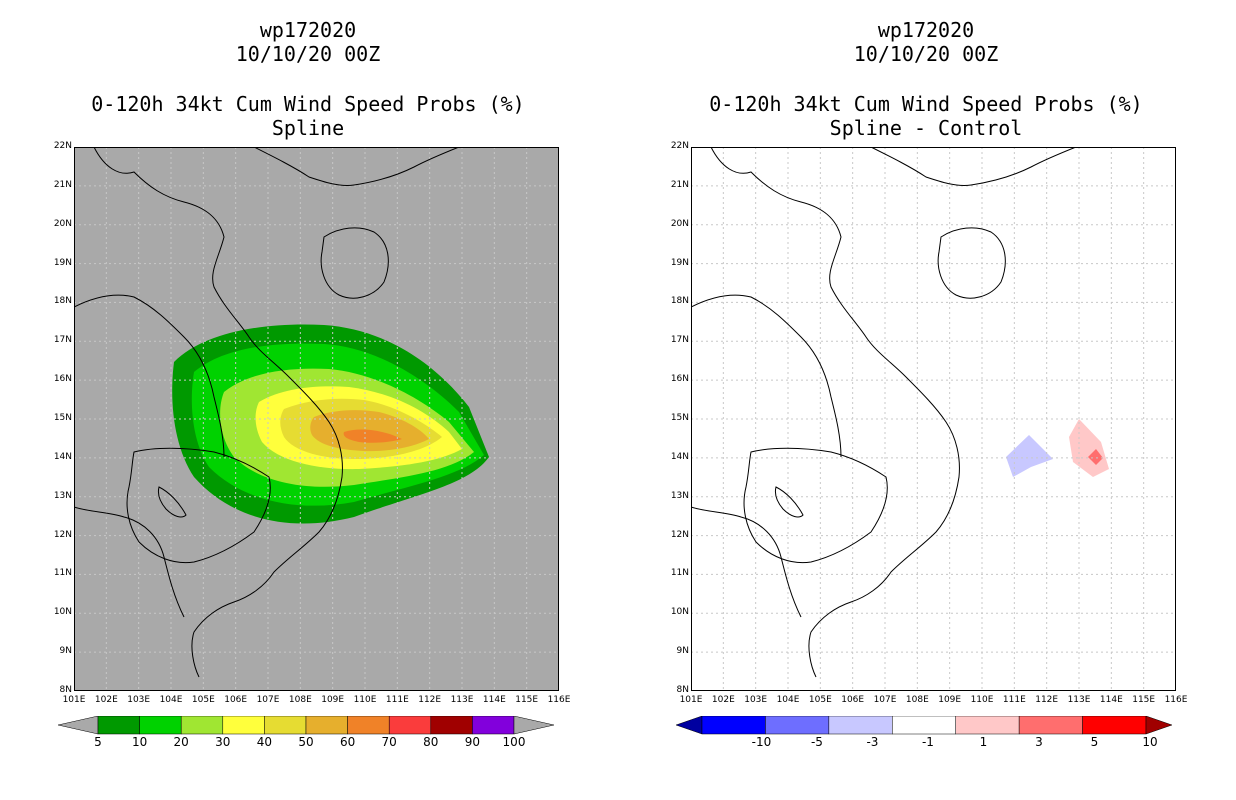  I want to click on colorbar-label: -5, so click(816, 742).